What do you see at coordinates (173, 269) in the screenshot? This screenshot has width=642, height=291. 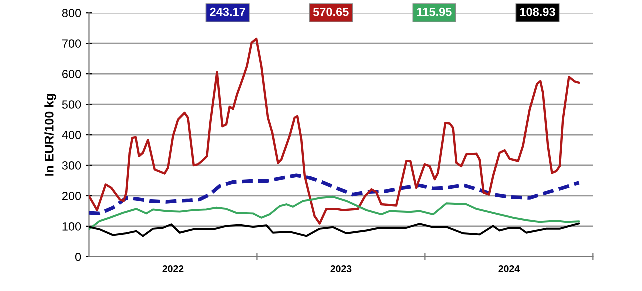 I see `x-tick-label: 2022` at bounding box center [173, 269].